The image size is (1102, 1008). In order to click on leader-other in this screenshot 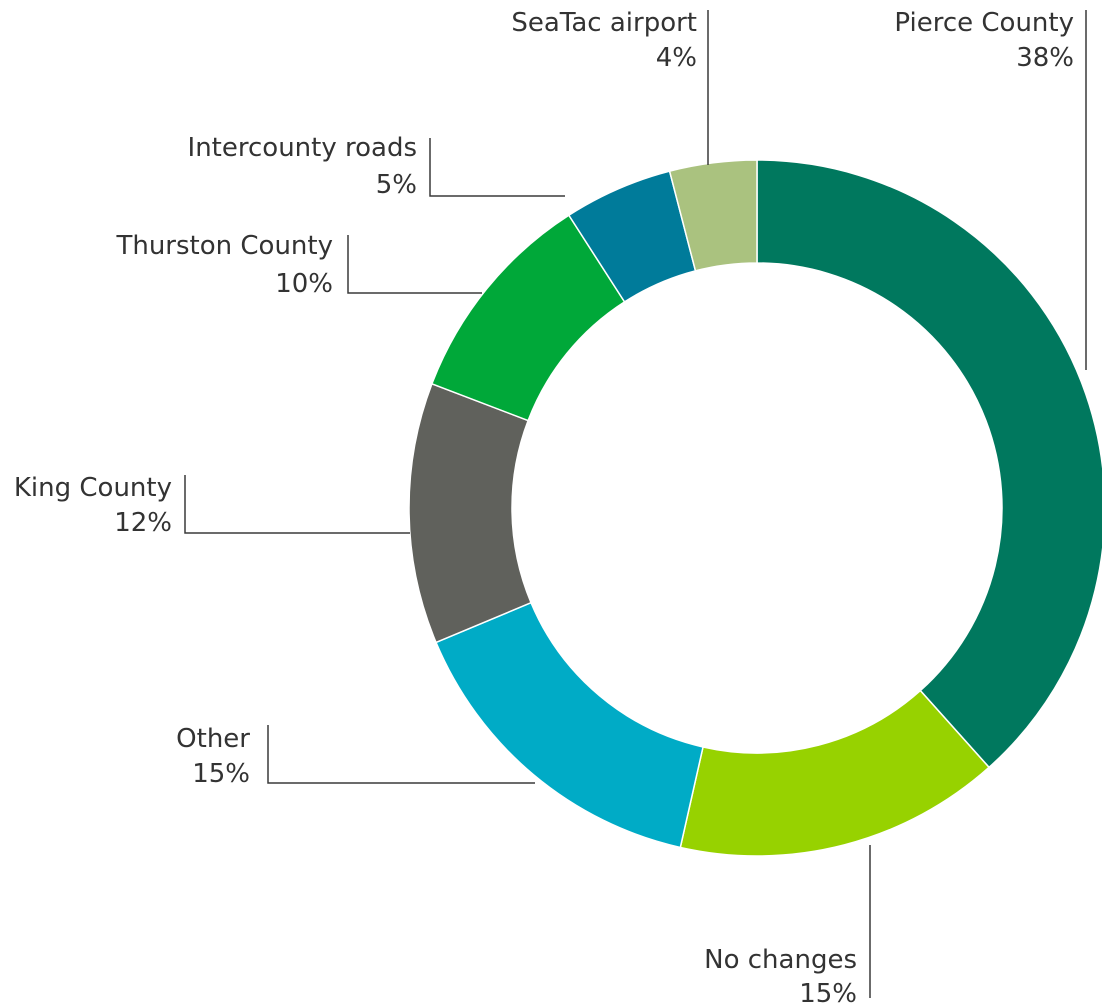, I will do `click(401, 754)`.